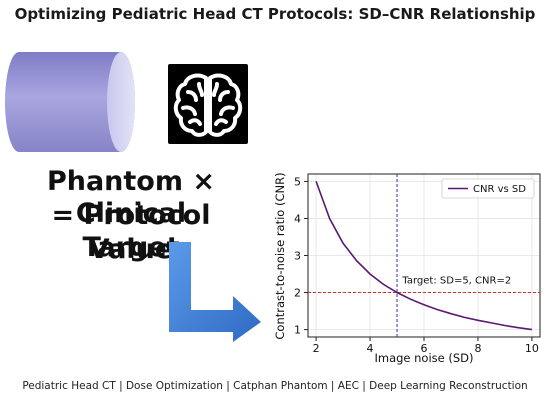 The width and height of the screenshot is (550, 401). I want to click on headline-line3: Value, so click(131, 249).